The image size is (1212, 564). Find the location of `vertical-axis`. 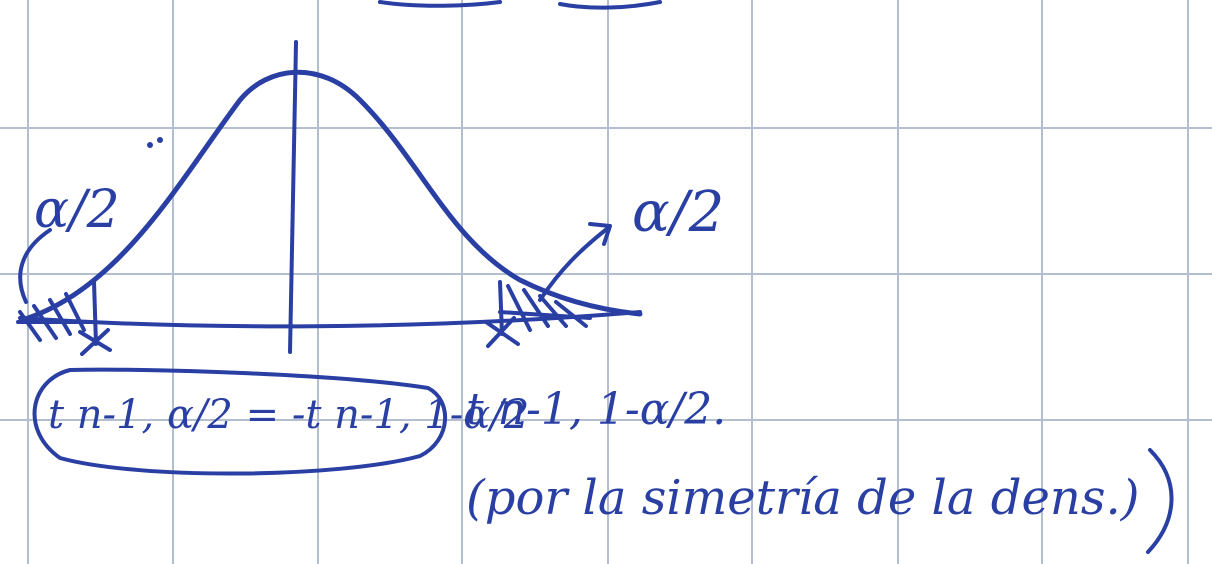

vertical-axis is located at coordinates (293, 197).